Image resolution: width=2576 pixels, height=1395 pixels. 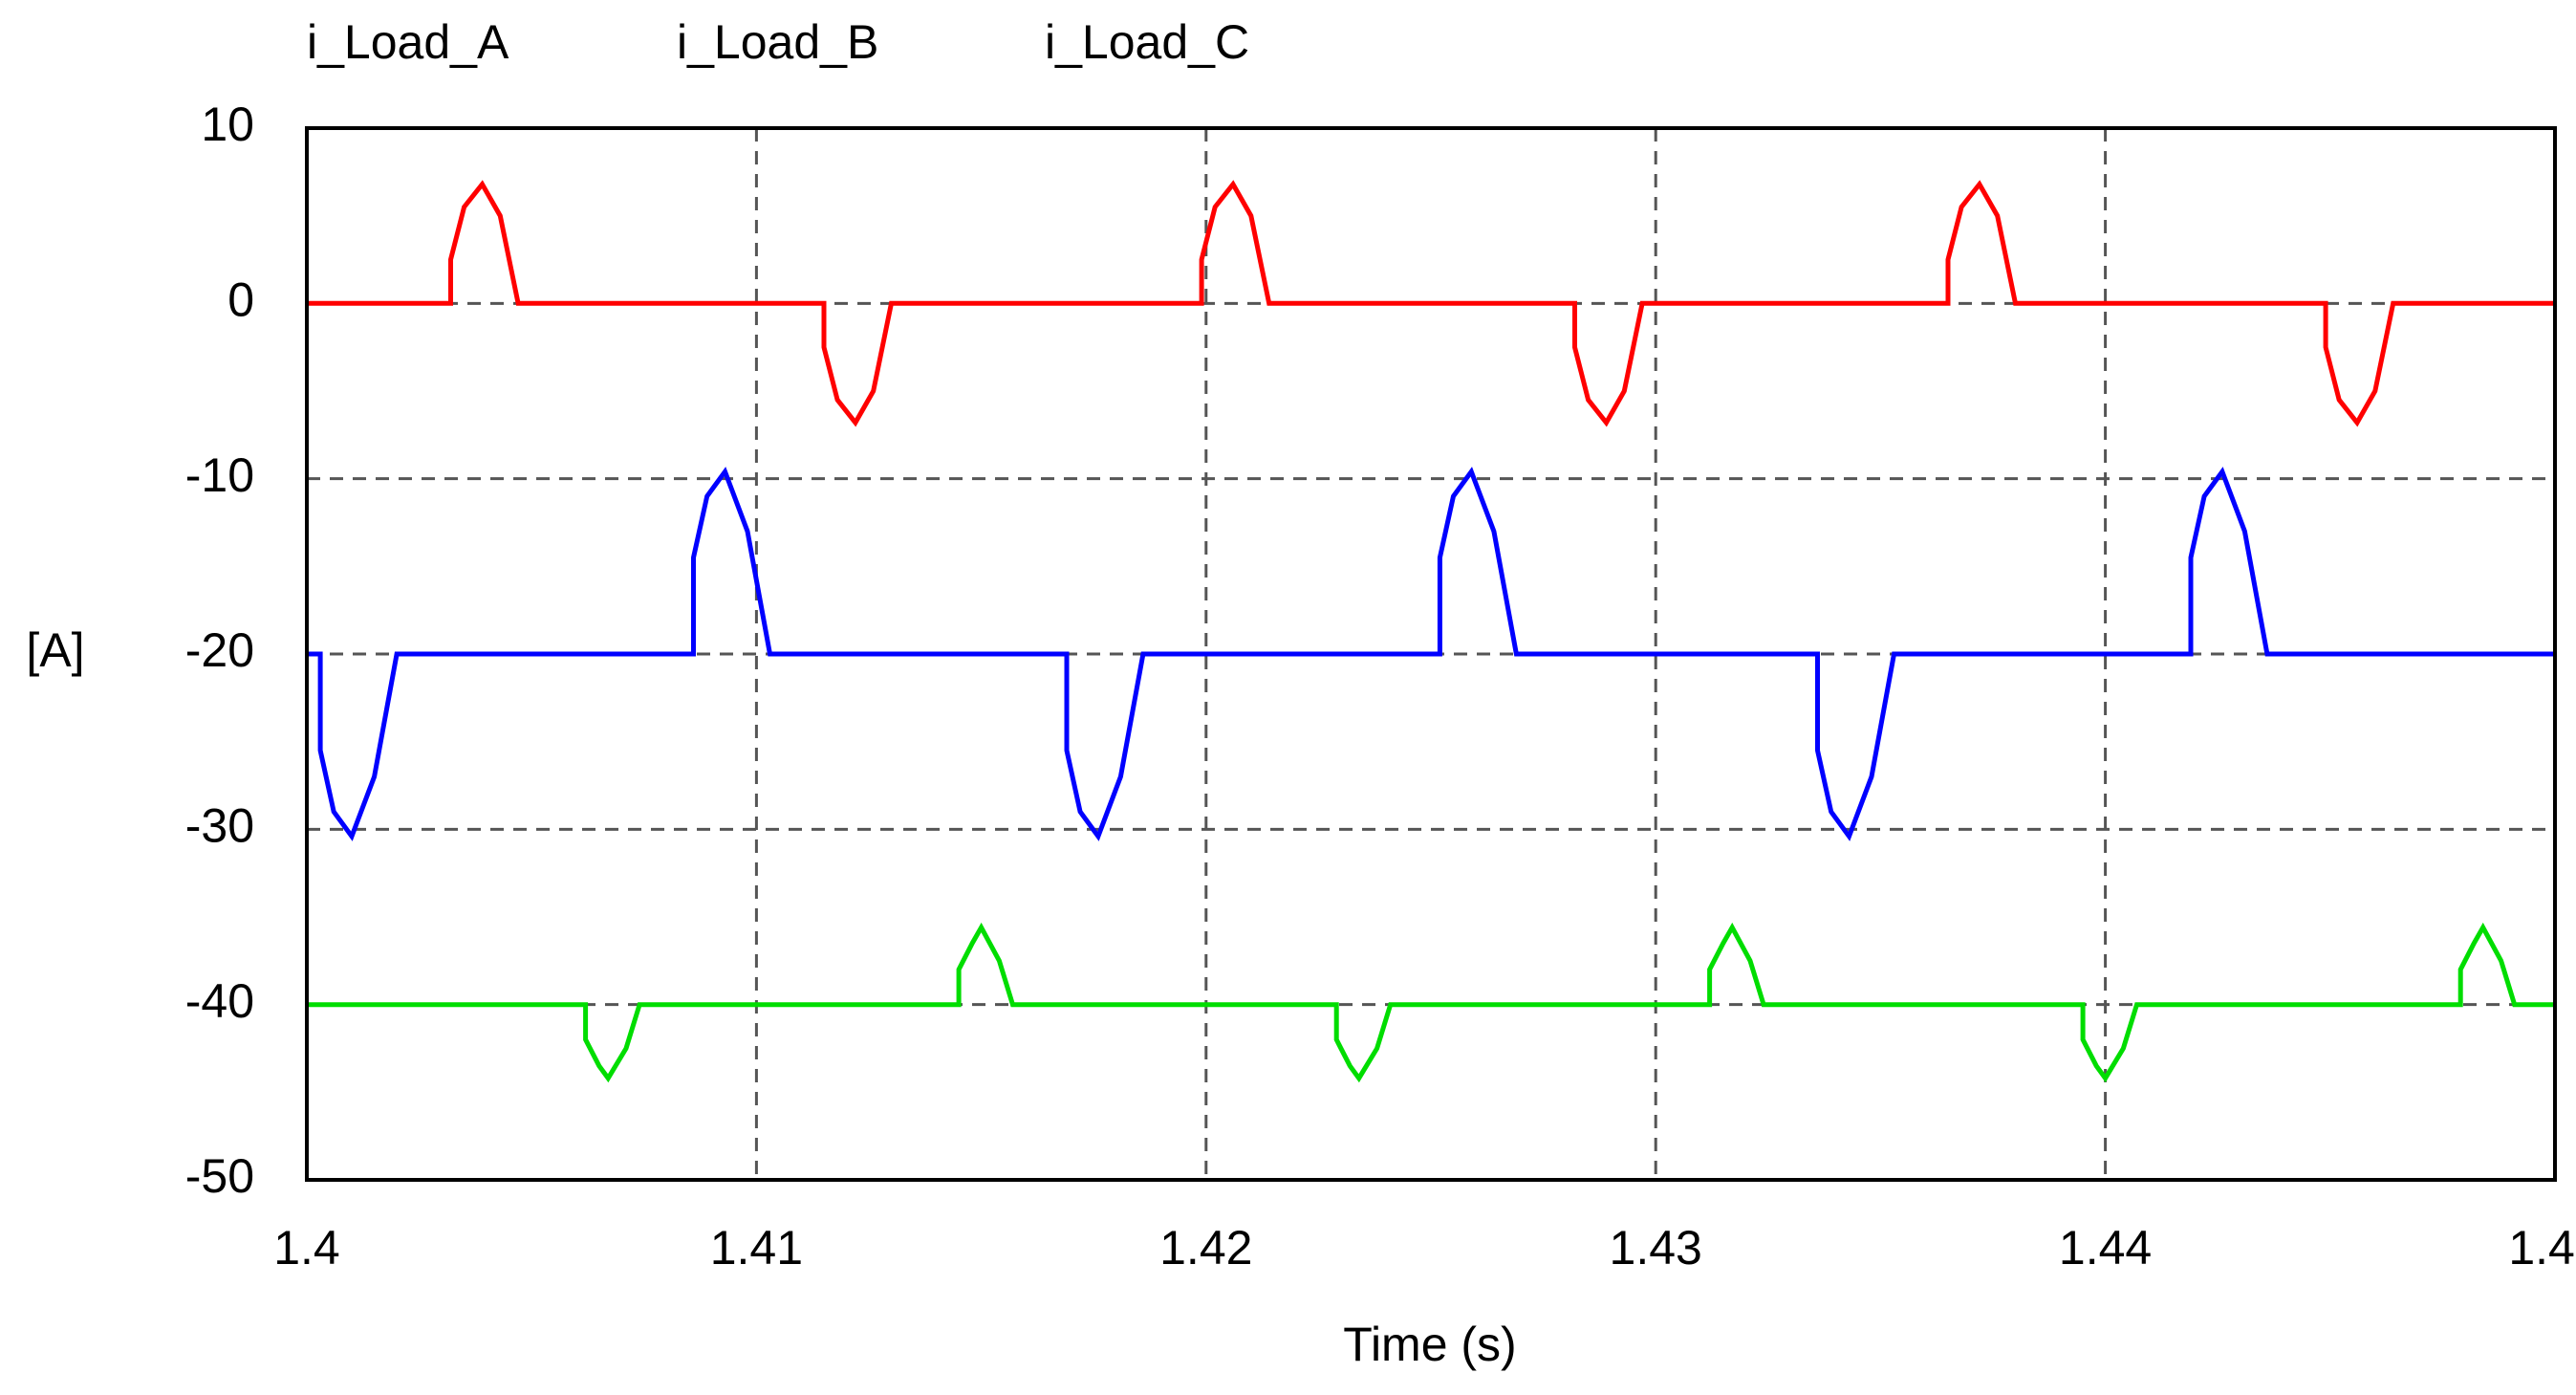 I want to click on x-tick-label: 1.44, so click(x=2105, y=1248).